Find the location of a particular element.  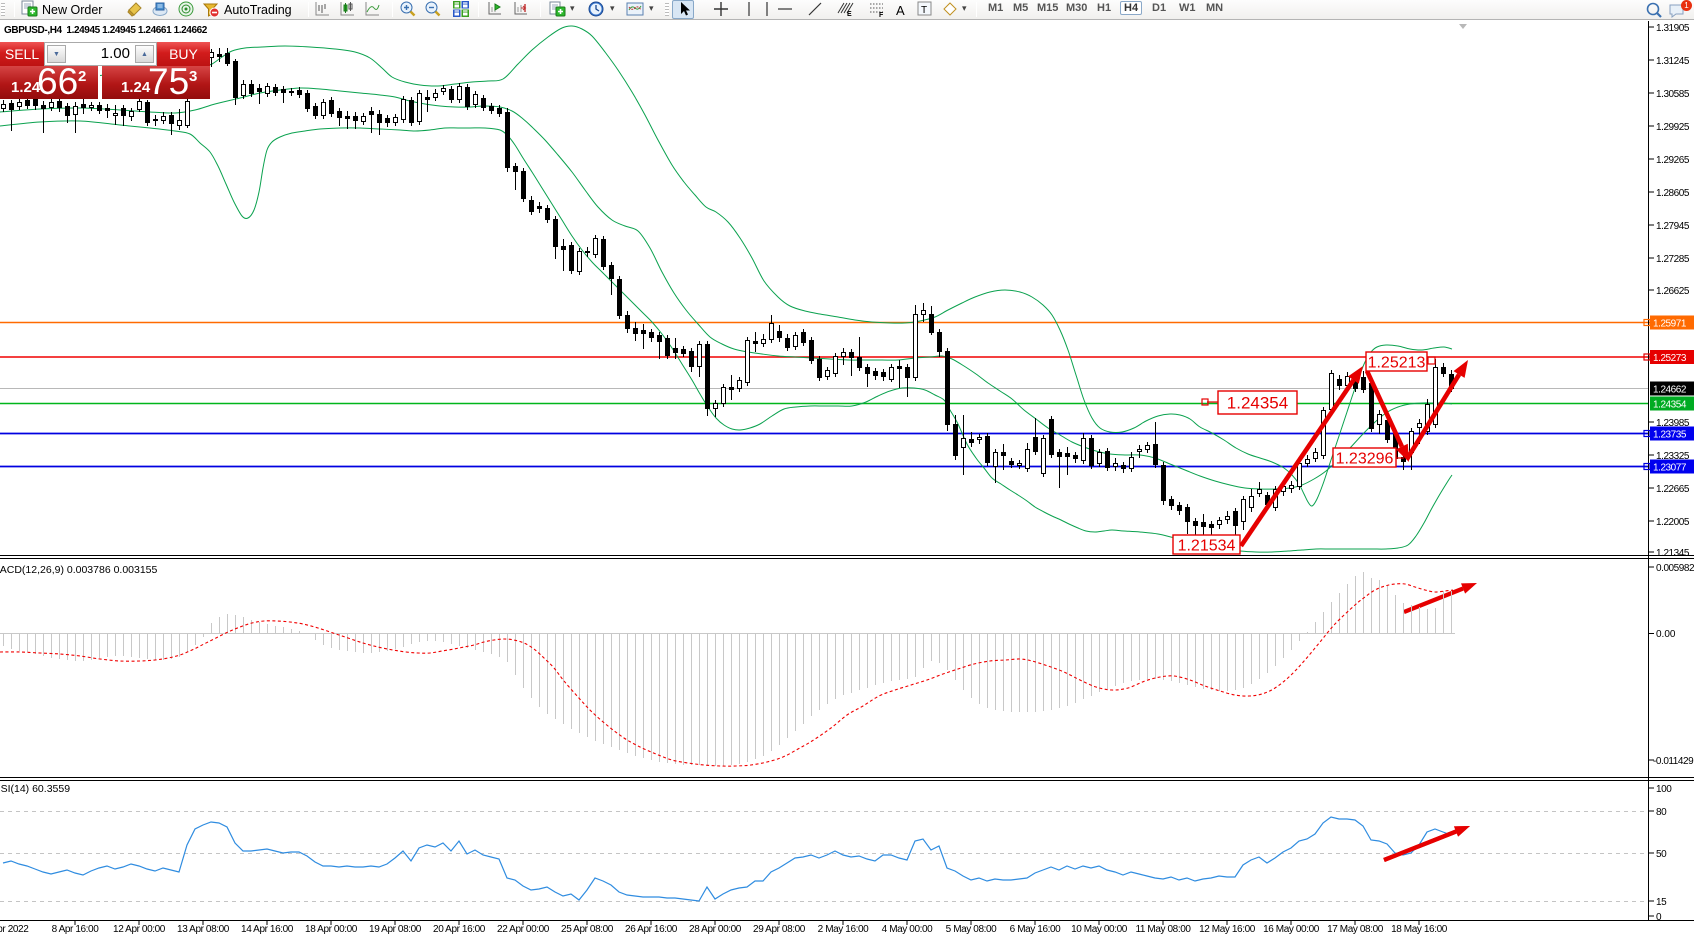

svg-text: 1.25273 is located at coordinates (1670, 358).